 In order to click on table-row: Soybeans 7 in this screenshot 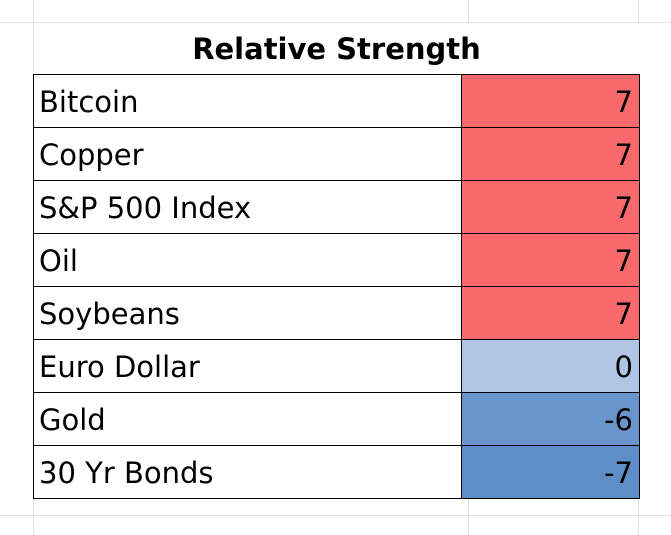, I will do `click(337, 313)`.